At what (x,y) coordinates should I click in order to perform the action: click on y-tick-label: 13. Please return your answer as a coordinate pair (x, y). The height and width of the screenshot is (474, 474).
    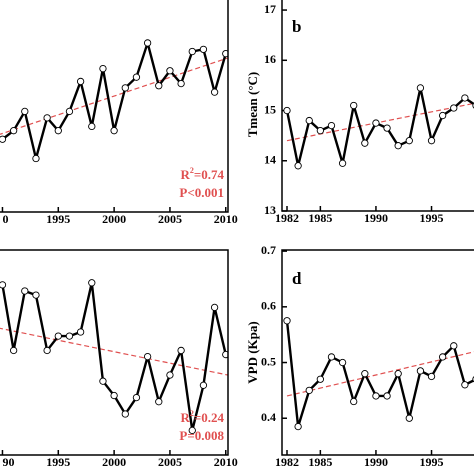
    Looking at the image, I should click on (270, 210).